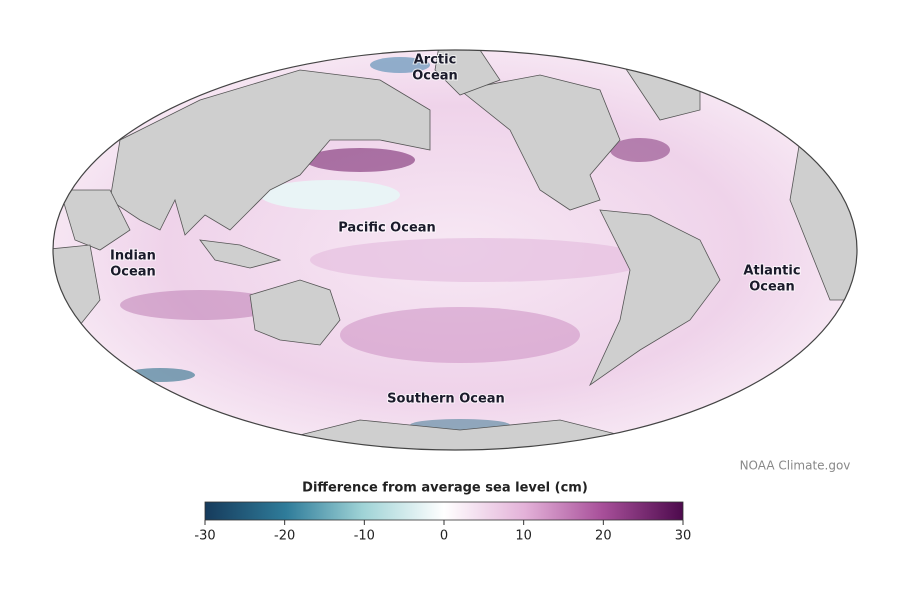 The height and width of the screenshot is (598, 900). I want to click on colorbar-tick-label: 10, so click(523, 536).